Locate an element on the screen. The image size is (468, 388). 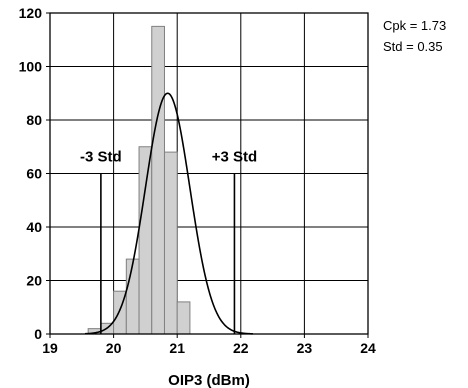
x-tick-label: 20 is located at coordinates (114, 348).